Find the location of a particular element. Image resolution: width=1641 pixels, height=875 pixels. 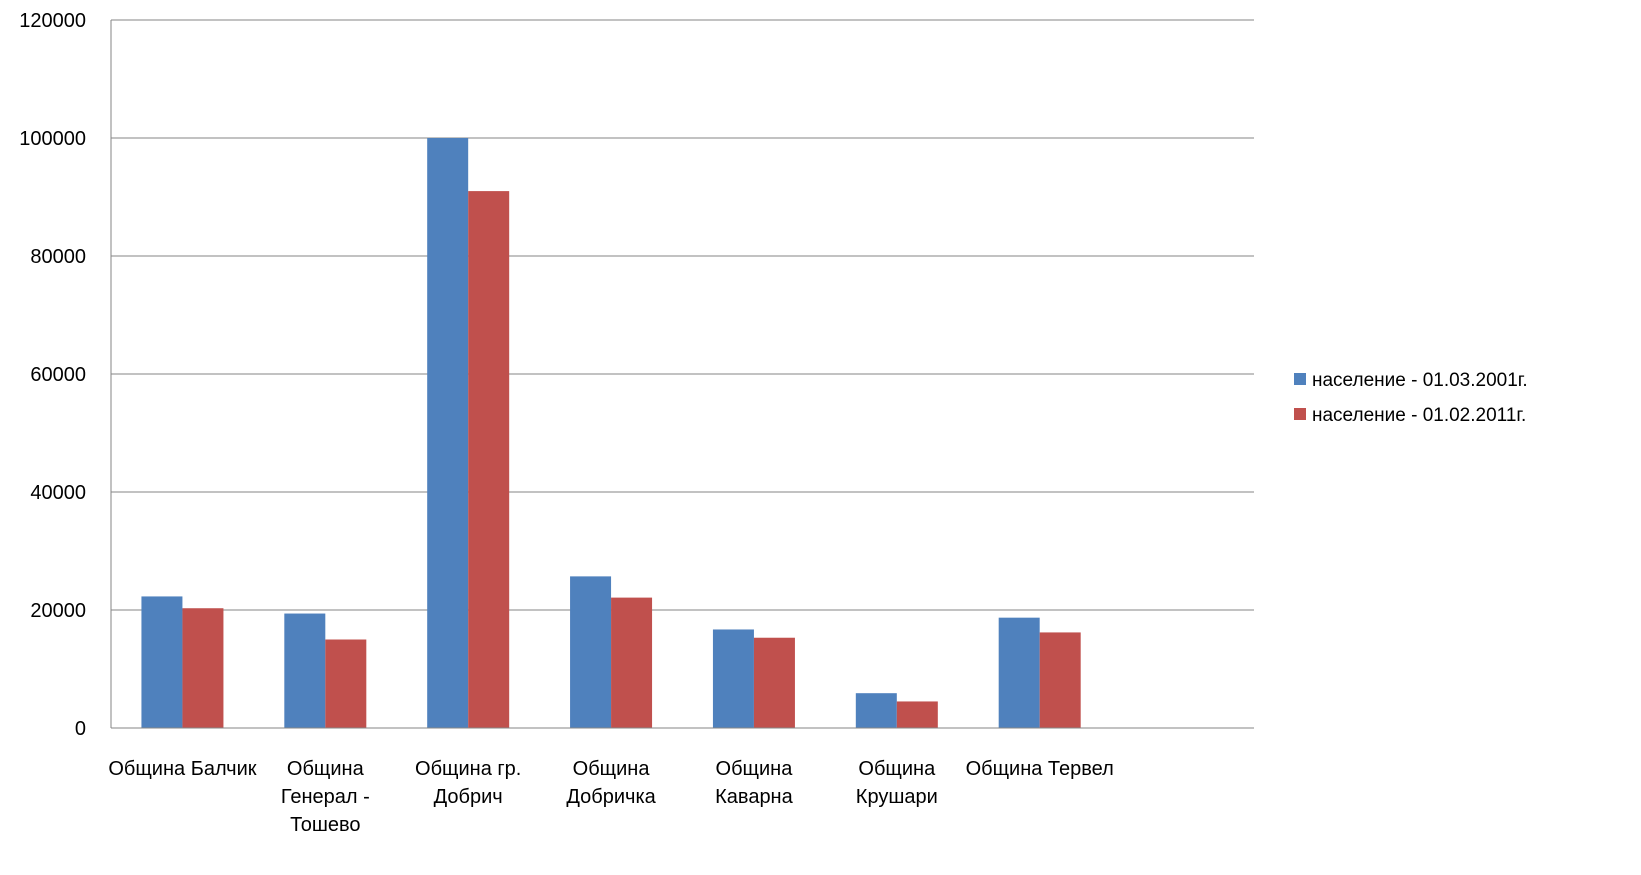

y-tick-label: 20000 is located at coordinates (58, 611).